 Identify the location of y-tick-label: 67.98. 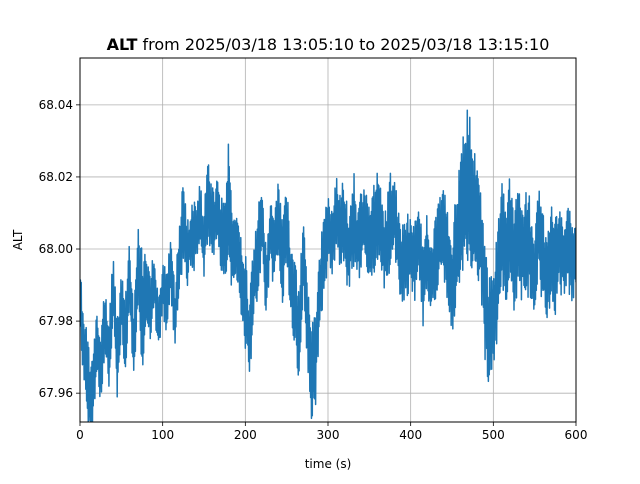
(56, 321).